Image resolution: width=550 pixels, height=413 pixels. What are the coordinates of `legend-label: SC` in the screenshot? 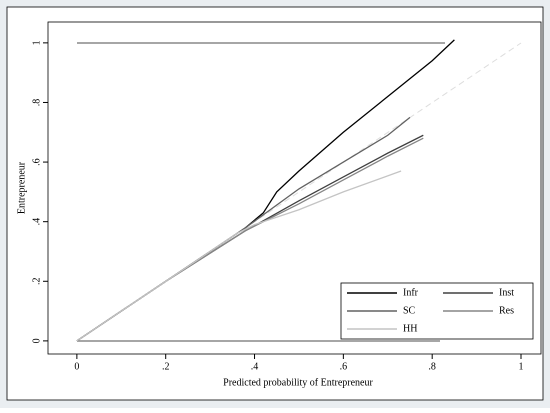 It's located at (409, 310).